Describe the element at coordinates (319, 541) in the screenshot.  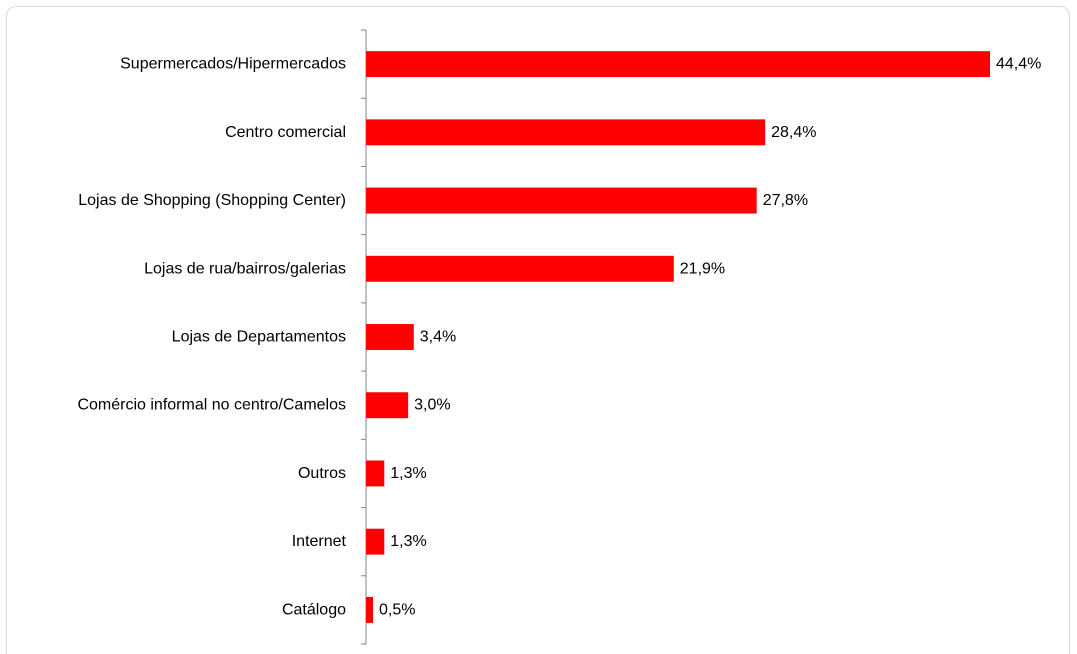
I see `category-label: Internet` at that location.